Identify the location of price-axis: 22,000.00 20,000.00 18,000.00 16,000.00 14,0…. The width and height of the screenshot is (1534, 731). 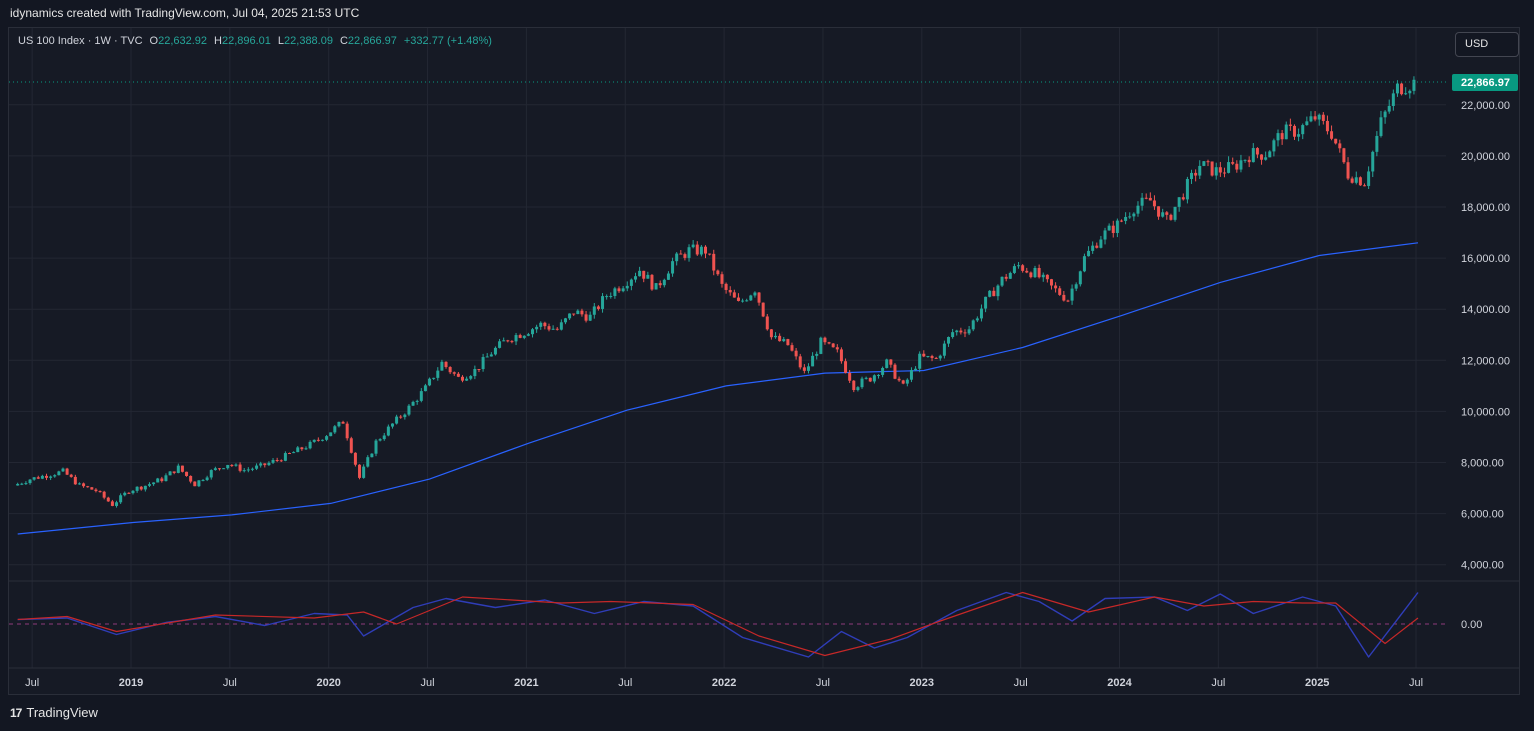
(1485, 352).